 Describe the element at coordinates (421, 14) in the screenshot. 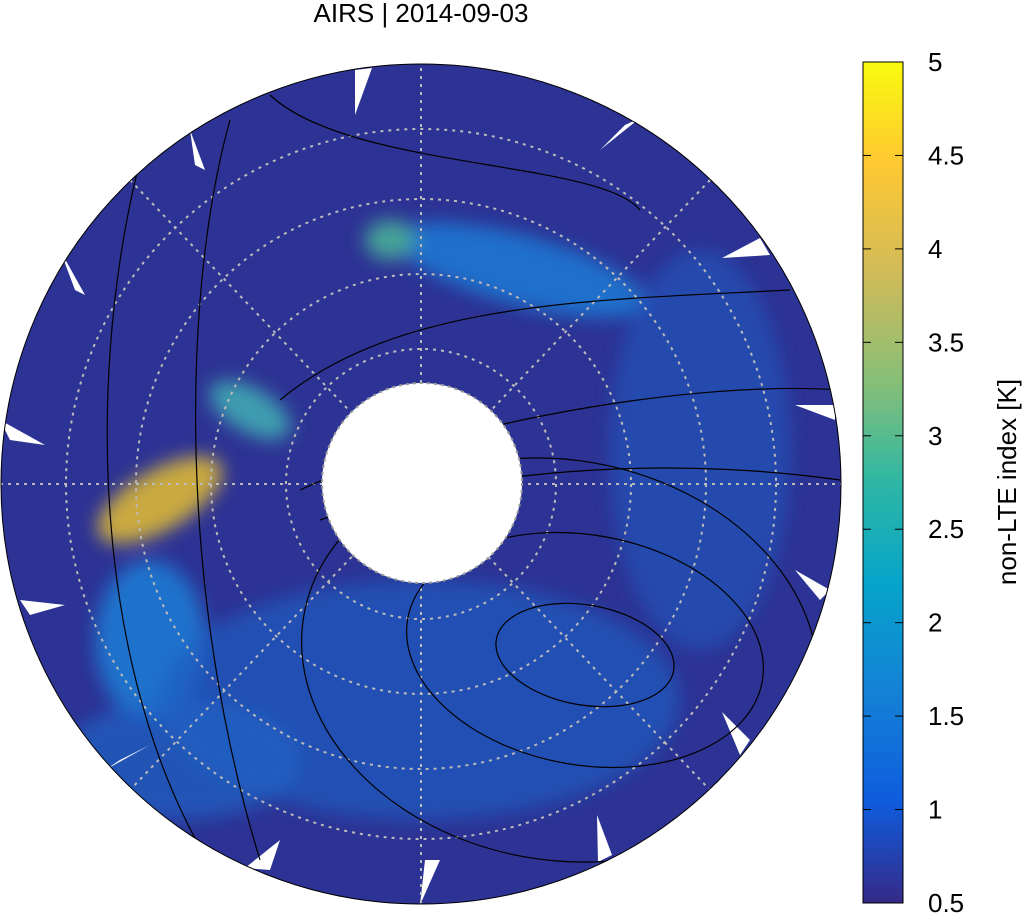

I see `map-title: AIRS | 2014-09-03` at that location.